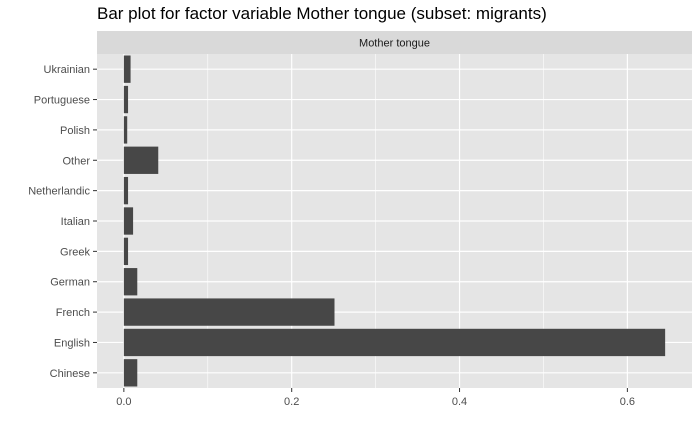  Describe the element at coordinates (126, 99) in the screenshot. I see `bar-portuguese` at that location.